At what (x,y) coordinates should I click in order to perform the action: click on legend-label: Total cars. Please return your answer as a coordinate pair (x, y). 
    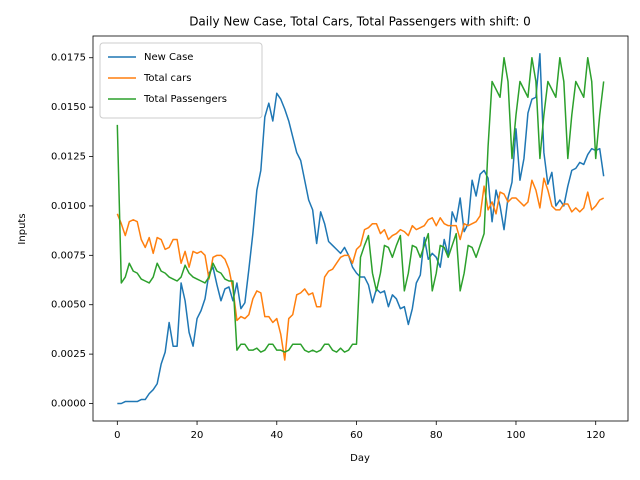
    Looking at the image, I should click on (167, 78).